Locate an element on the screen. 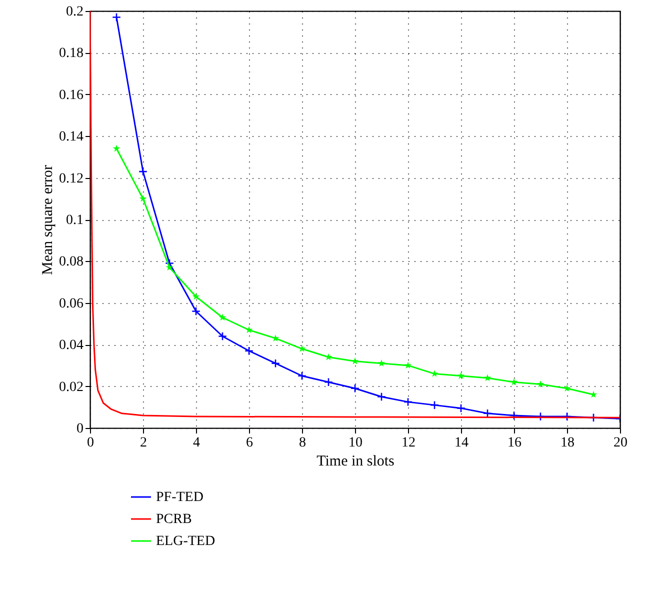  x-tick-label: 10 is located at coordinates (355, 443).